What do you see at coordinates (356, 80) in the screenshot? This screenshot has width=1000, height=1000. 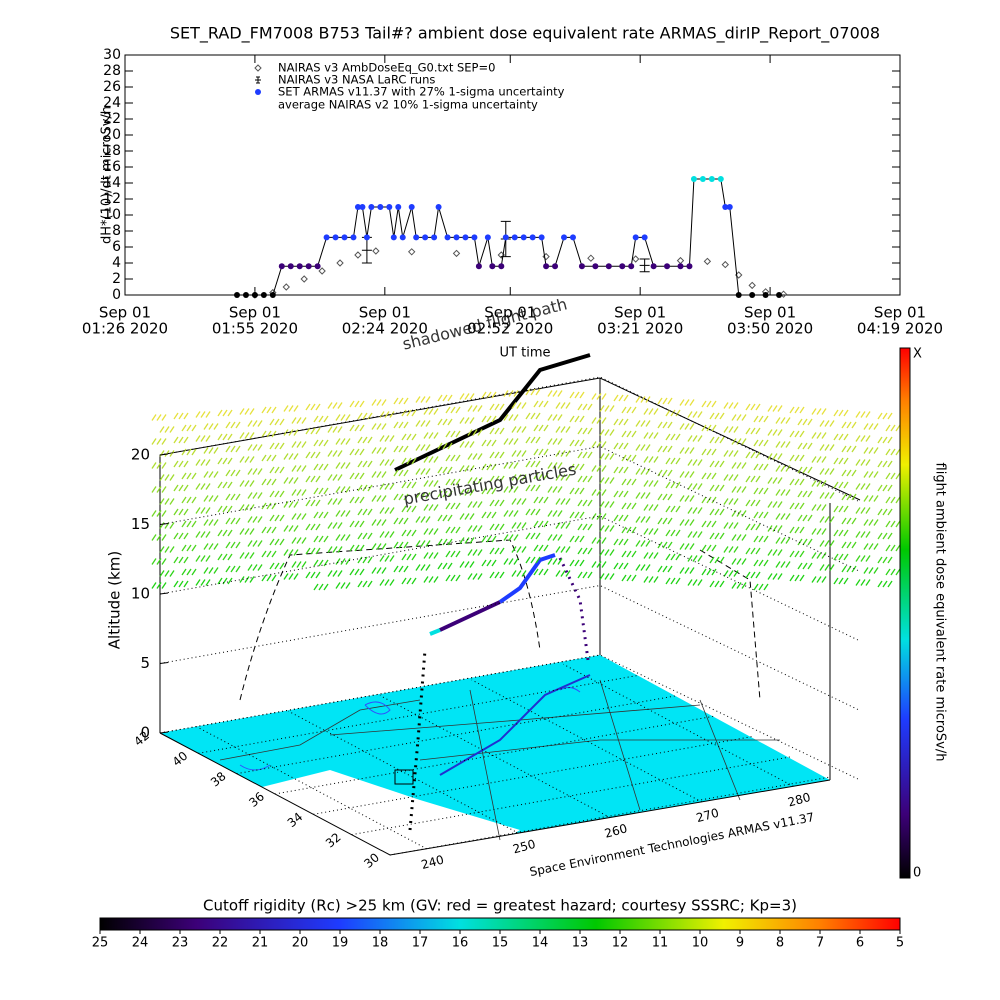 I see `legend-label: NAIRAS v3 NASA LaRC runs` at bounding box center [356, 80].